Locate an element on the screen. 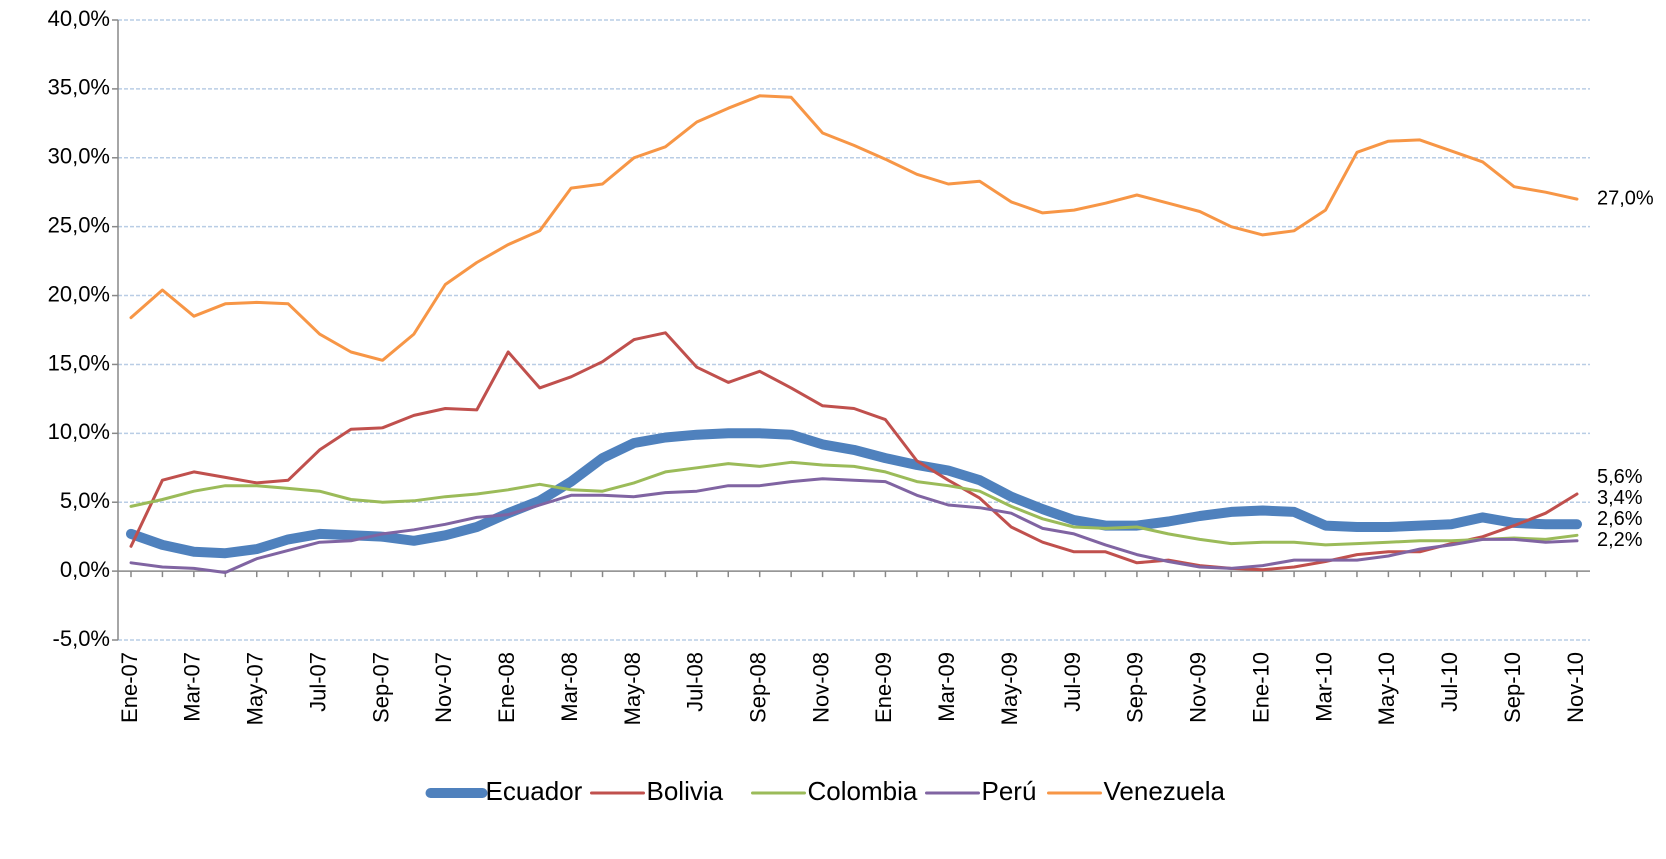 This screenshot has height=859, width=1666. y-tick-label: 35,0% is located at coordinates (79, 87).